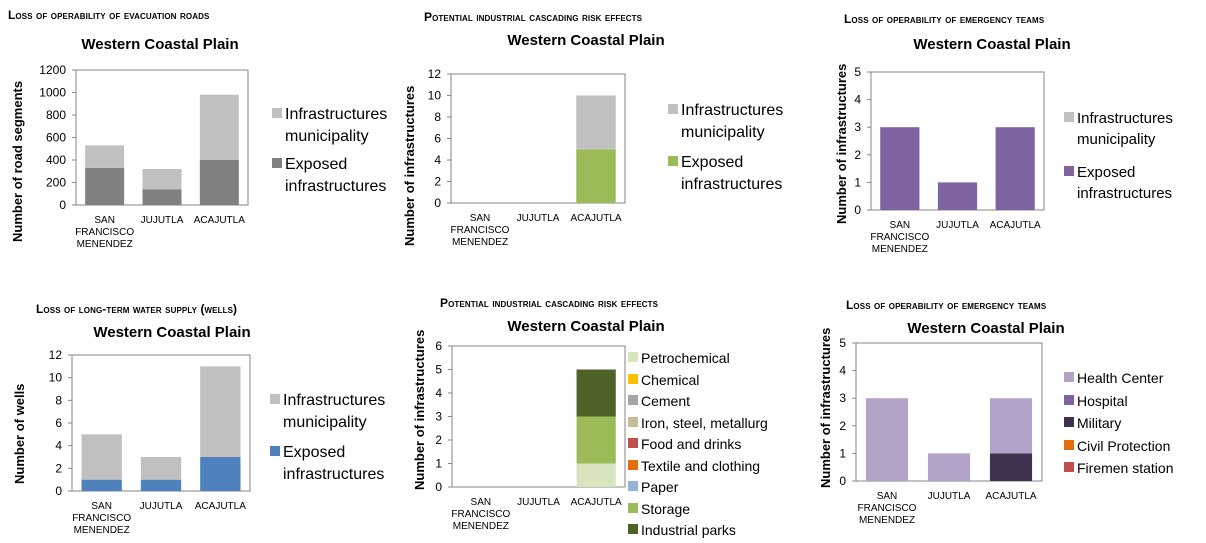  I want to click on legend-item: Firemen station, so click(1134, 468).